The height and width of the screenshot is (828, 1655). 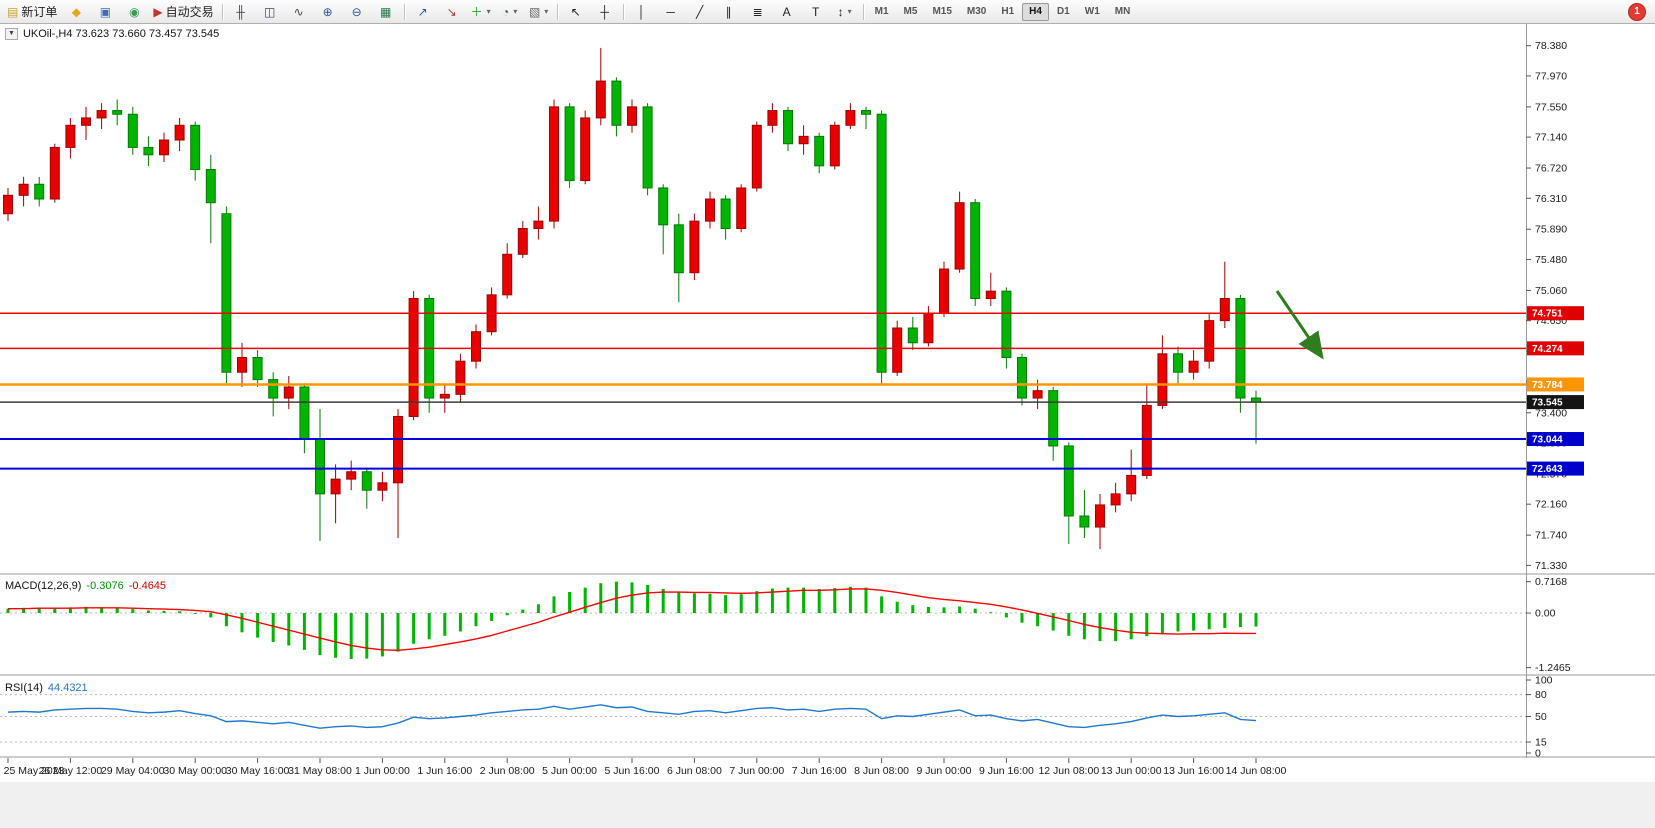 What do you see at coordinates (183, 12) in the screenshot?
I see `auto-trading-button: ▶ 自动交易` at bounding box center [183, 12].